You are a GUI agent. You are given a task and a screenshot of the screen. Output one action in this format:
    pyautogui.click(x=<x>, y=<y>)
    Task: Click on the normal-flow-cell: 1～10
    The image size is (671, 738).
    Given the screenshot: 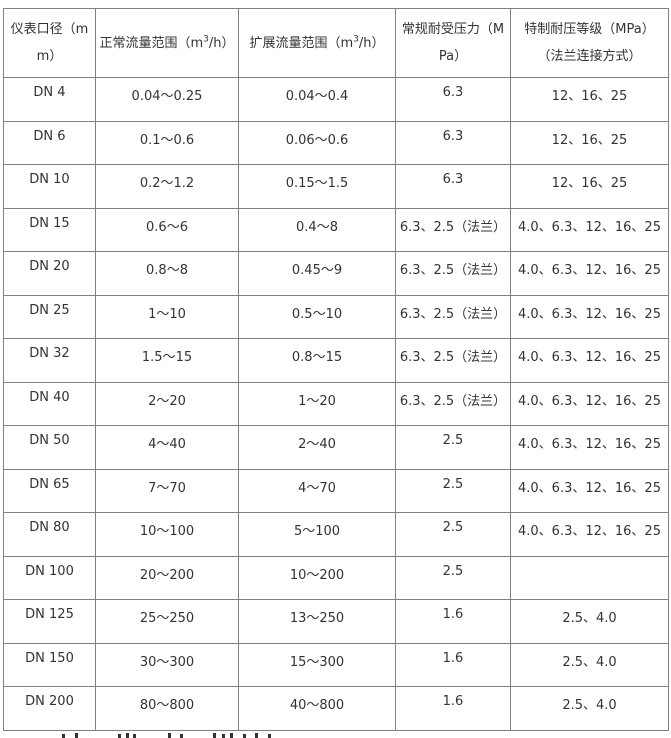 What is the action you would take?
    pyautogui.click(x=167, y=316)
    